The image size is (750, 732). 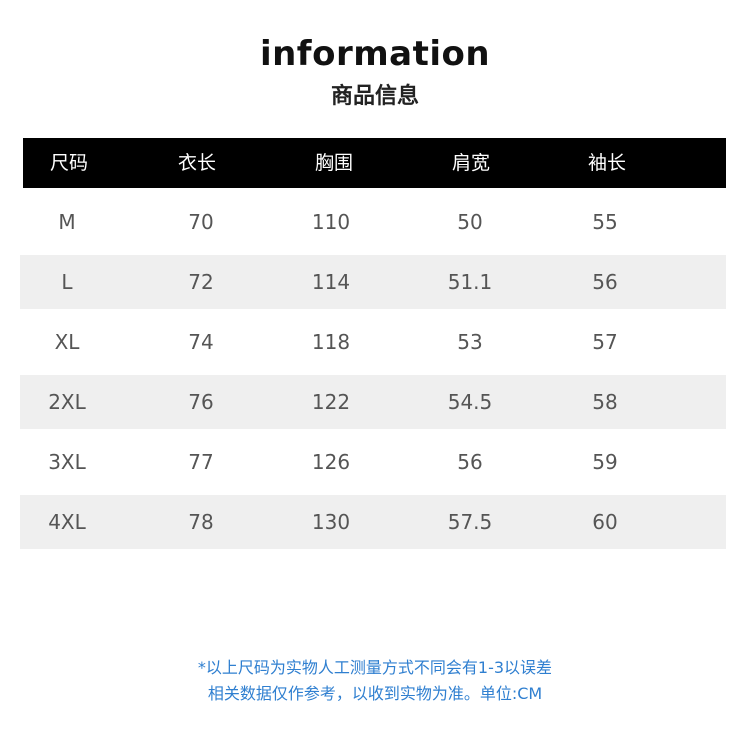 What do you see at coordinates (373, 342) in the screenshot?
I see `table-row: XL 74 118 53 57` at bounding box center [373, 342].